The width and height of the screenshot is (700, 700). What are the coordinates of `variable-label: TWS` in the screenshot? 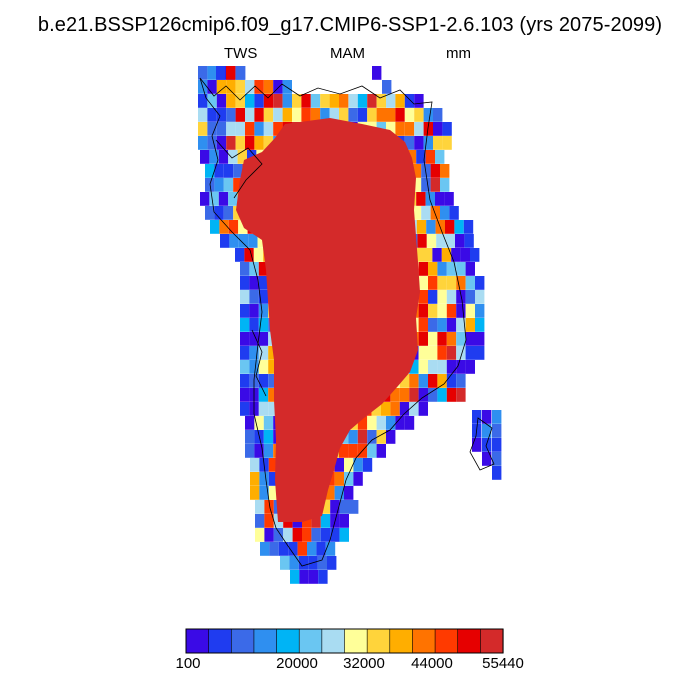 It's located at (241, 53).